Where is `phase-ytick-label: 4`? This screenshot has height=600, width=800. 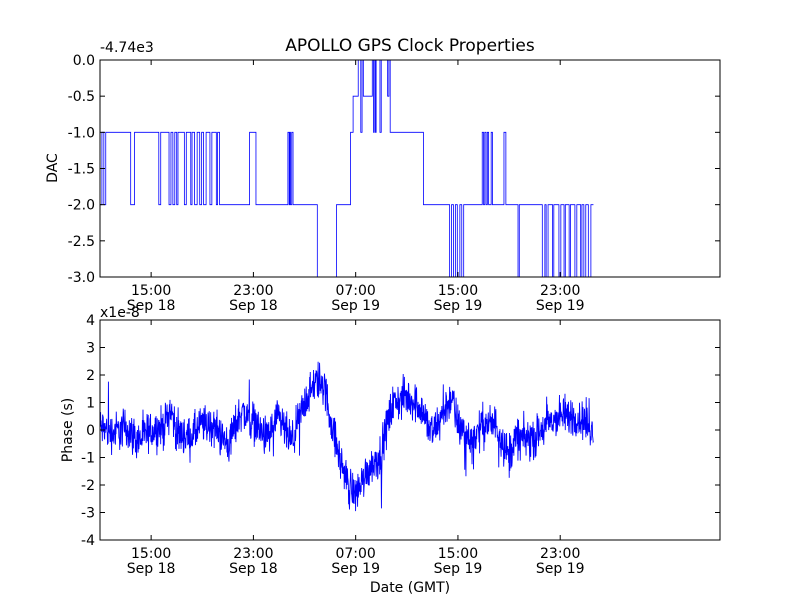
phase-ytick-label: 4 is located at coordinates (90, 321).